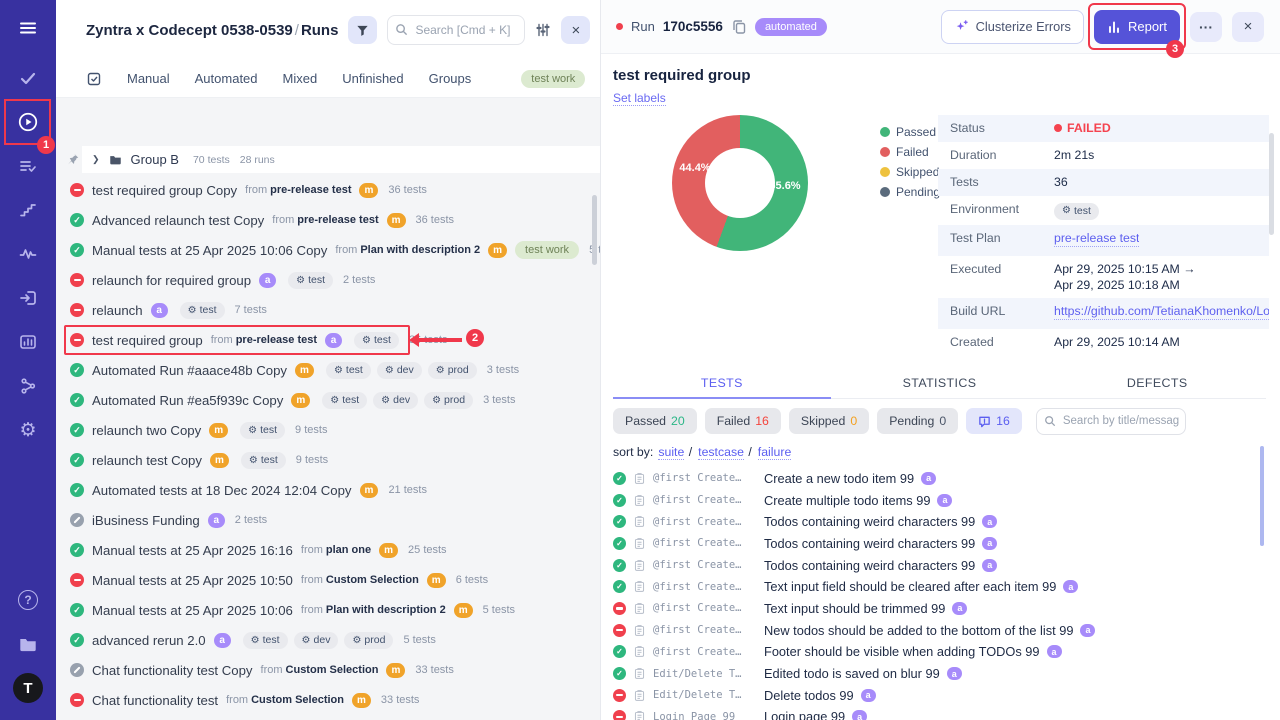 The width and height of the screenshot is (1280, 720). Describe the element at coordinates (73, 161) in the screenshot. I see `pin-icon` at that location.